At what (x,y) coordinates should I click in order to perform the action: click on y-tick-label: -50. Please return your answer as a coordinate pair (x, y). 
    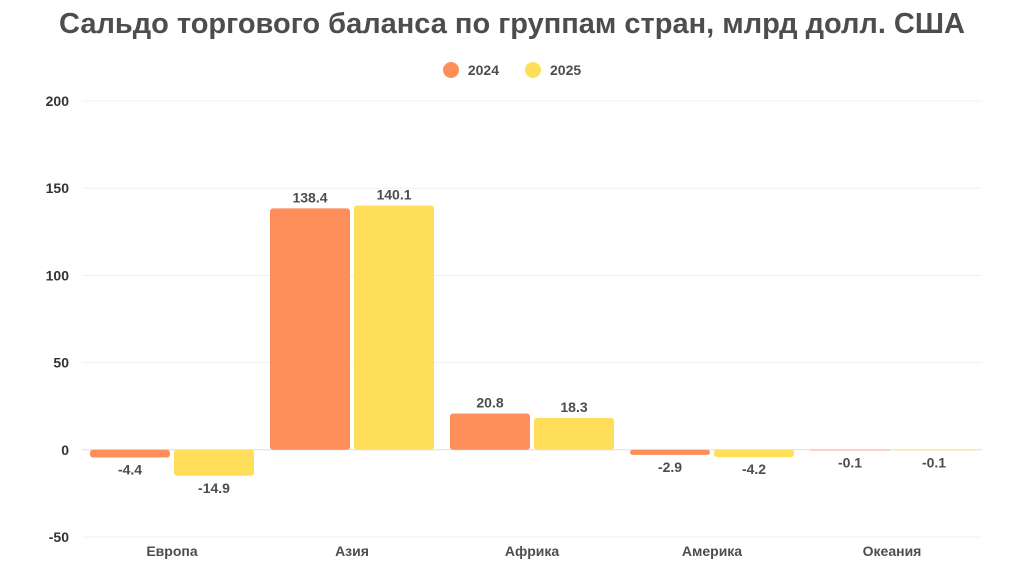
    Looking at the image, I should click on (59, 537).